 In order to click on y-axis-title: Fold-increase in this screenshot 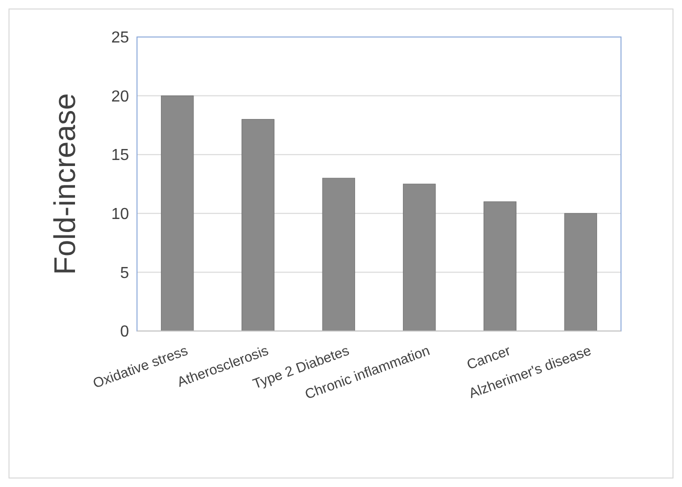, I will do `click(65, 184)`.